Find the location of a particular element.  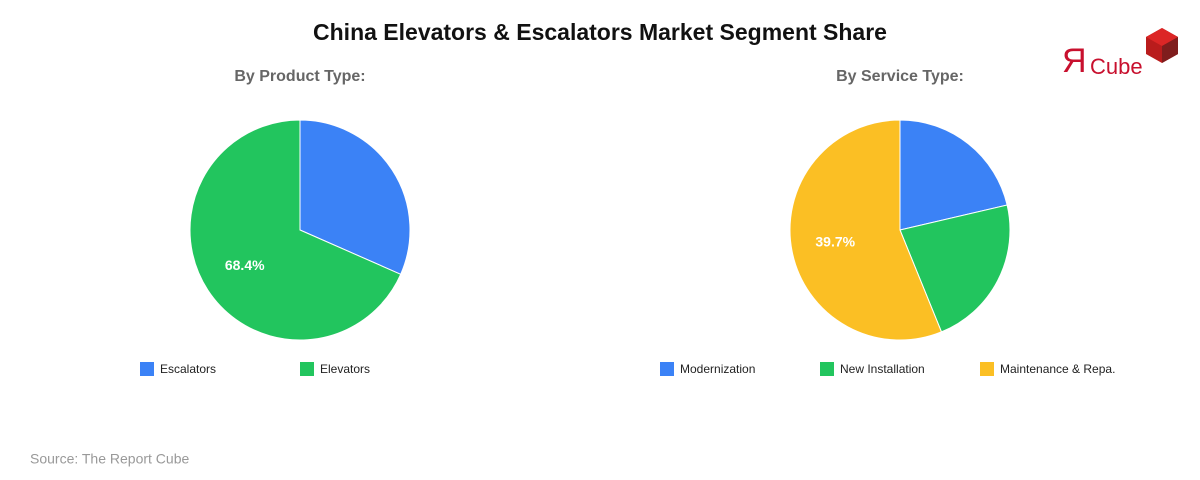

source-note: Source: The Report Cube is located at coordinates (109, 459).